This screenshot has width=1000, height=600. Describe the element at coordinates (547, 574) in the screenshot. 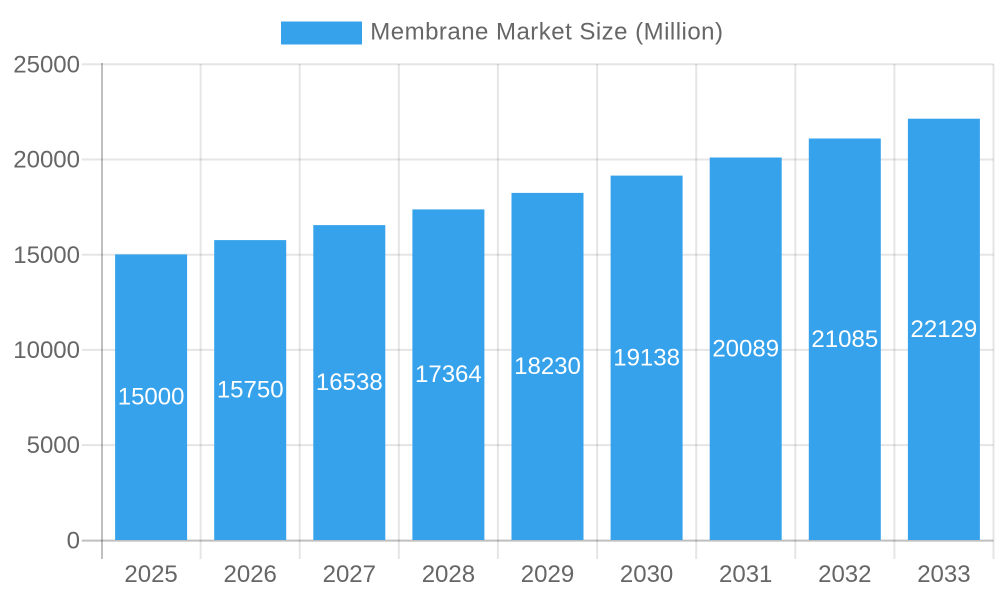

I see `svg-text: 2029` at that location.